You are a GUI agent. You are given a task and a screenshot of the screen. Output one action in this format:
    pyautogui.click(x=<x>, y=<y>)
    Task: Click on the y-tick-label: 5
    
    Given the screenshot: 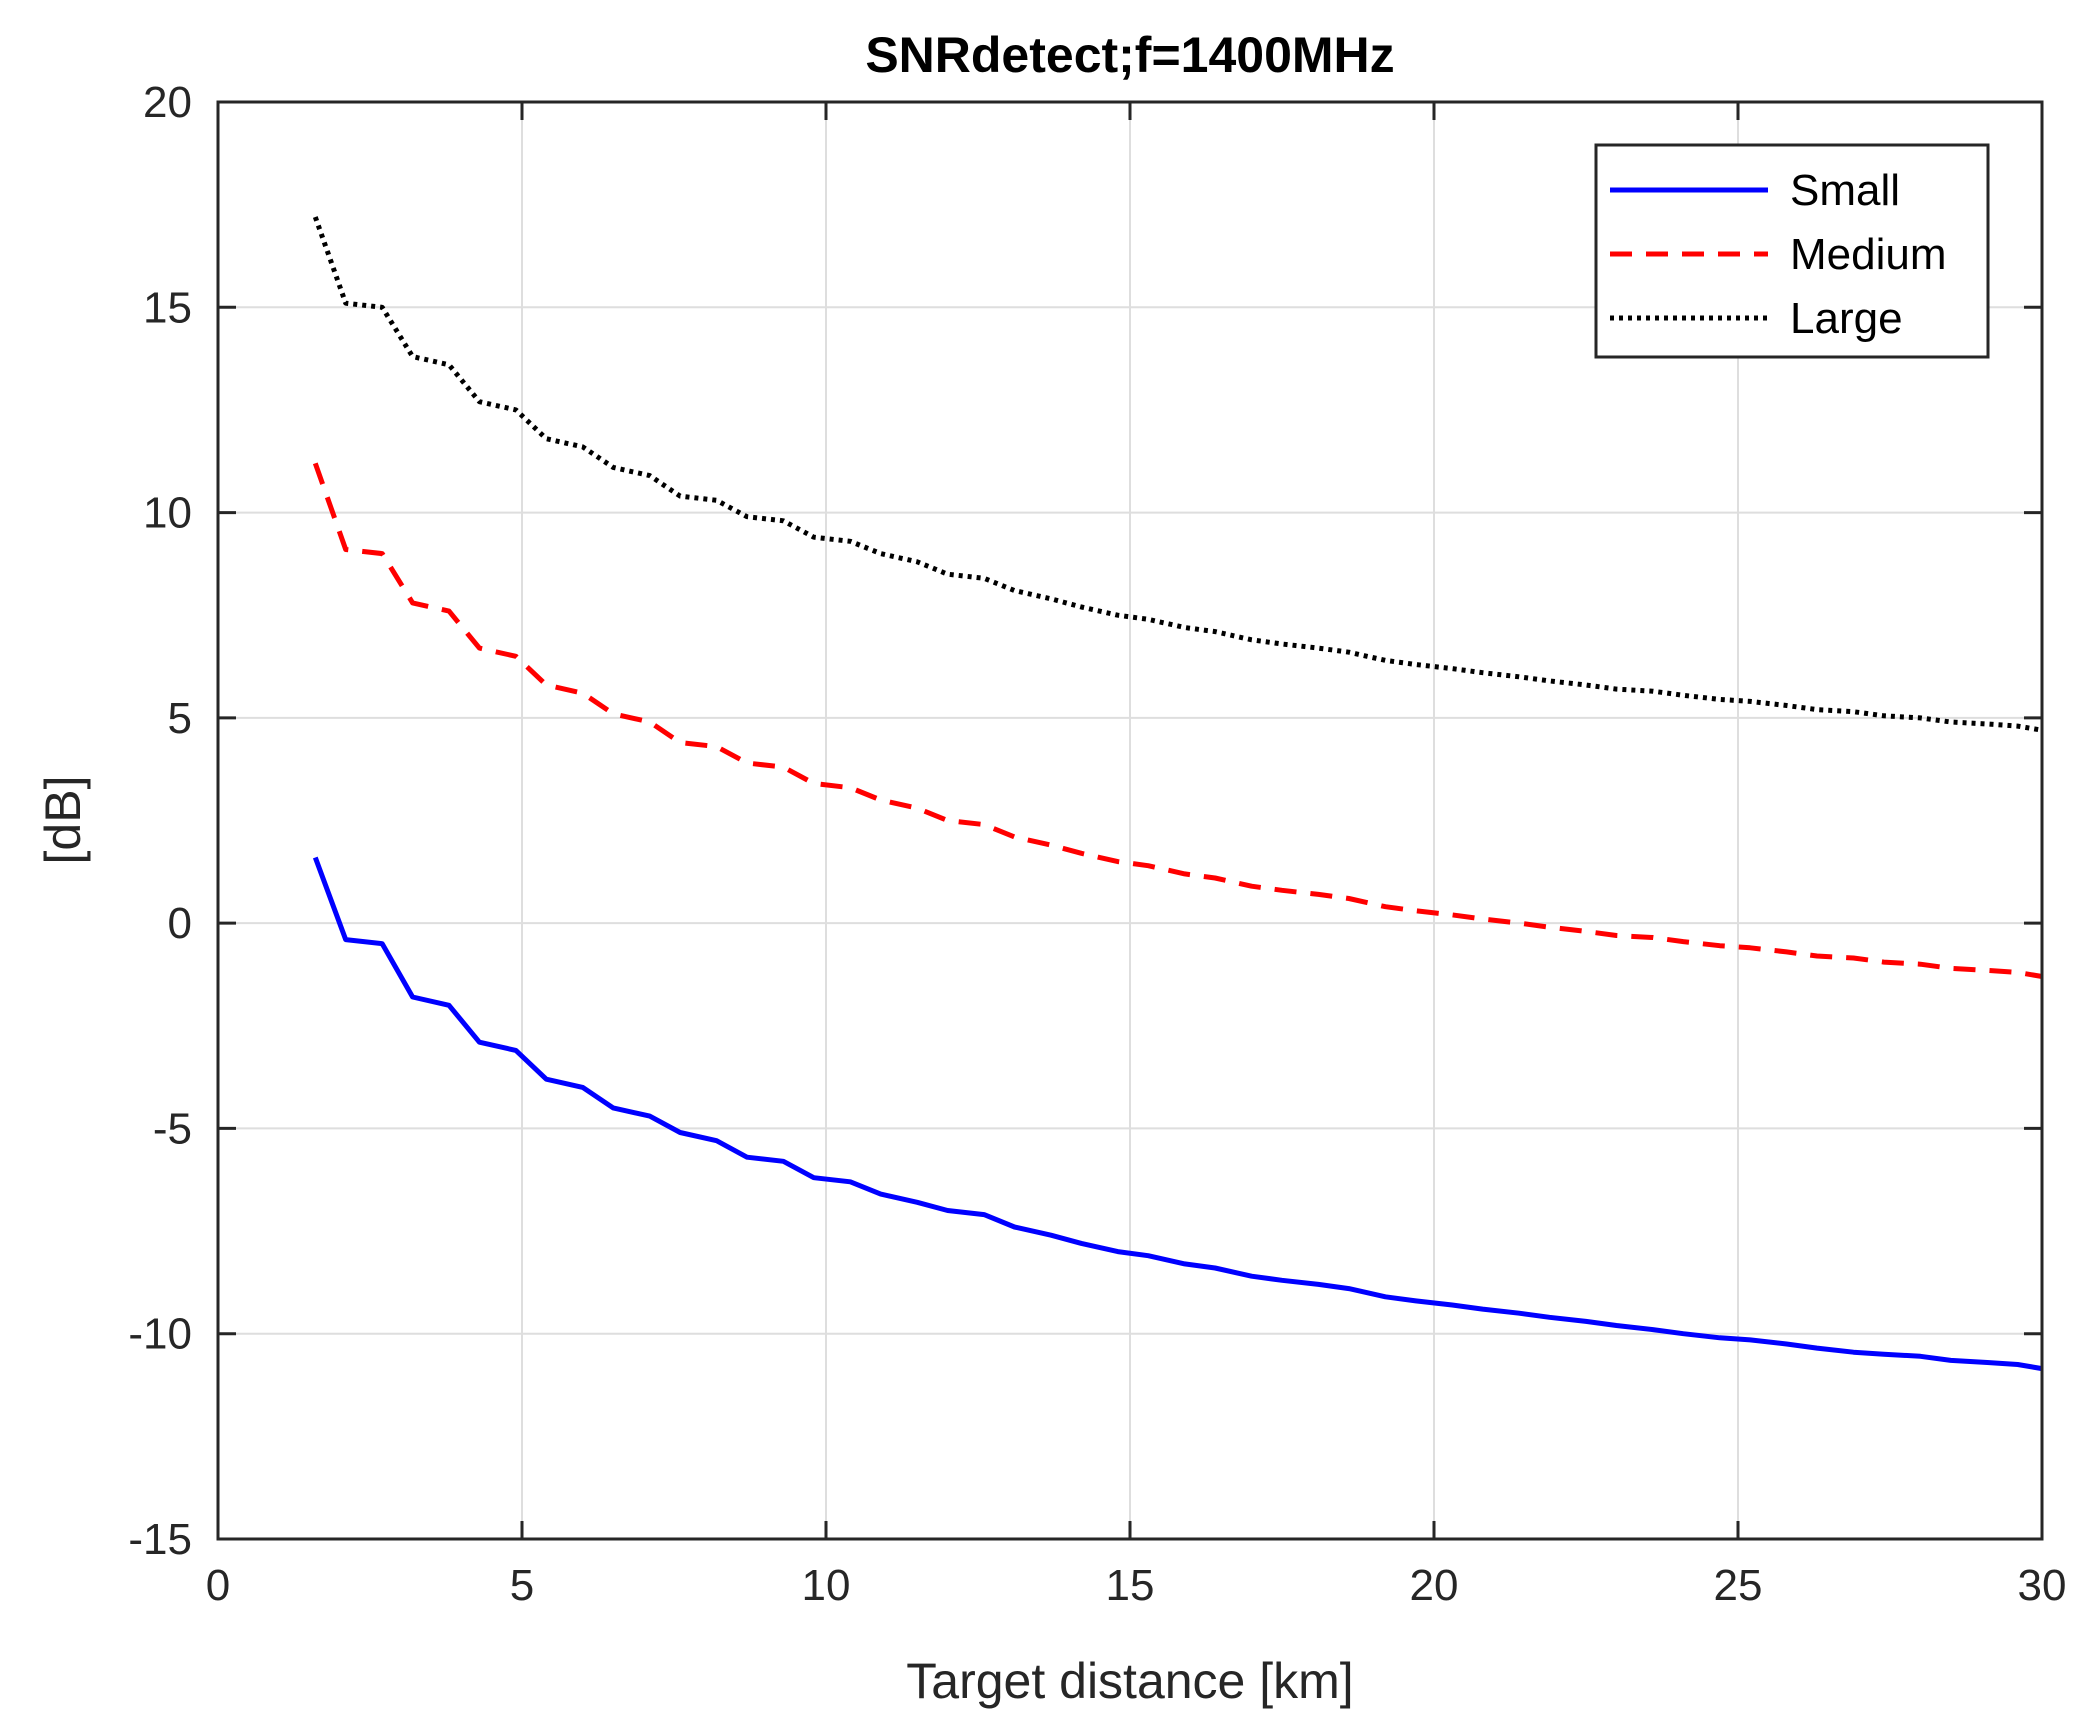 What is the action you would take?
    pyautogui.click(x=180, y=718)
    